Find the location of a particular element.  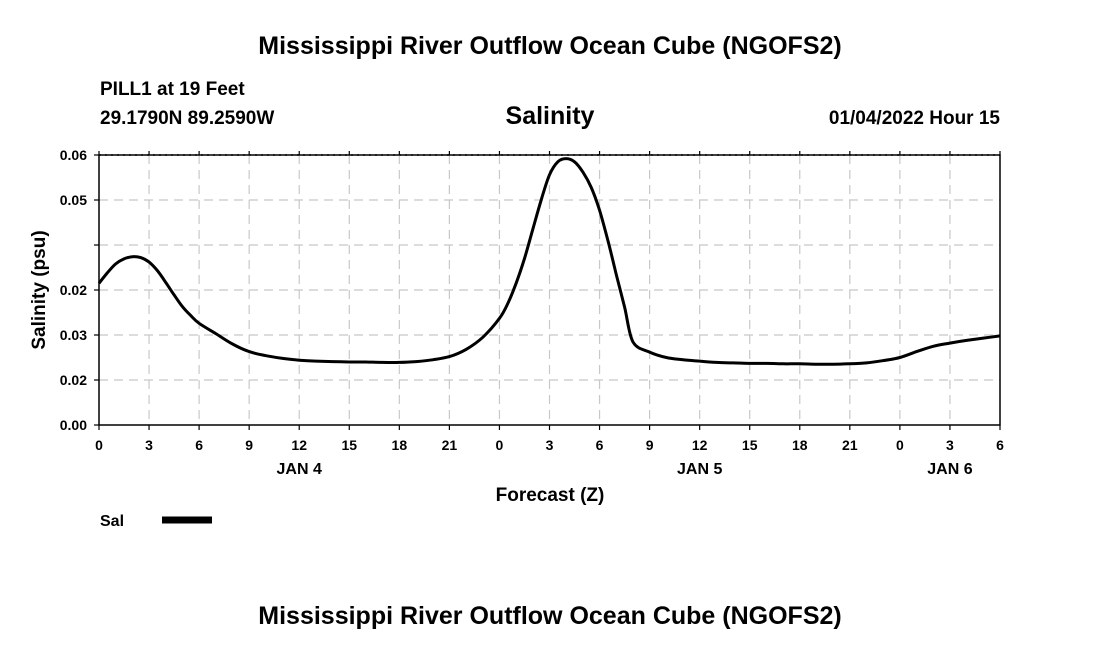

y-tick-label: 0.00 is located at coordinates (73, 425).